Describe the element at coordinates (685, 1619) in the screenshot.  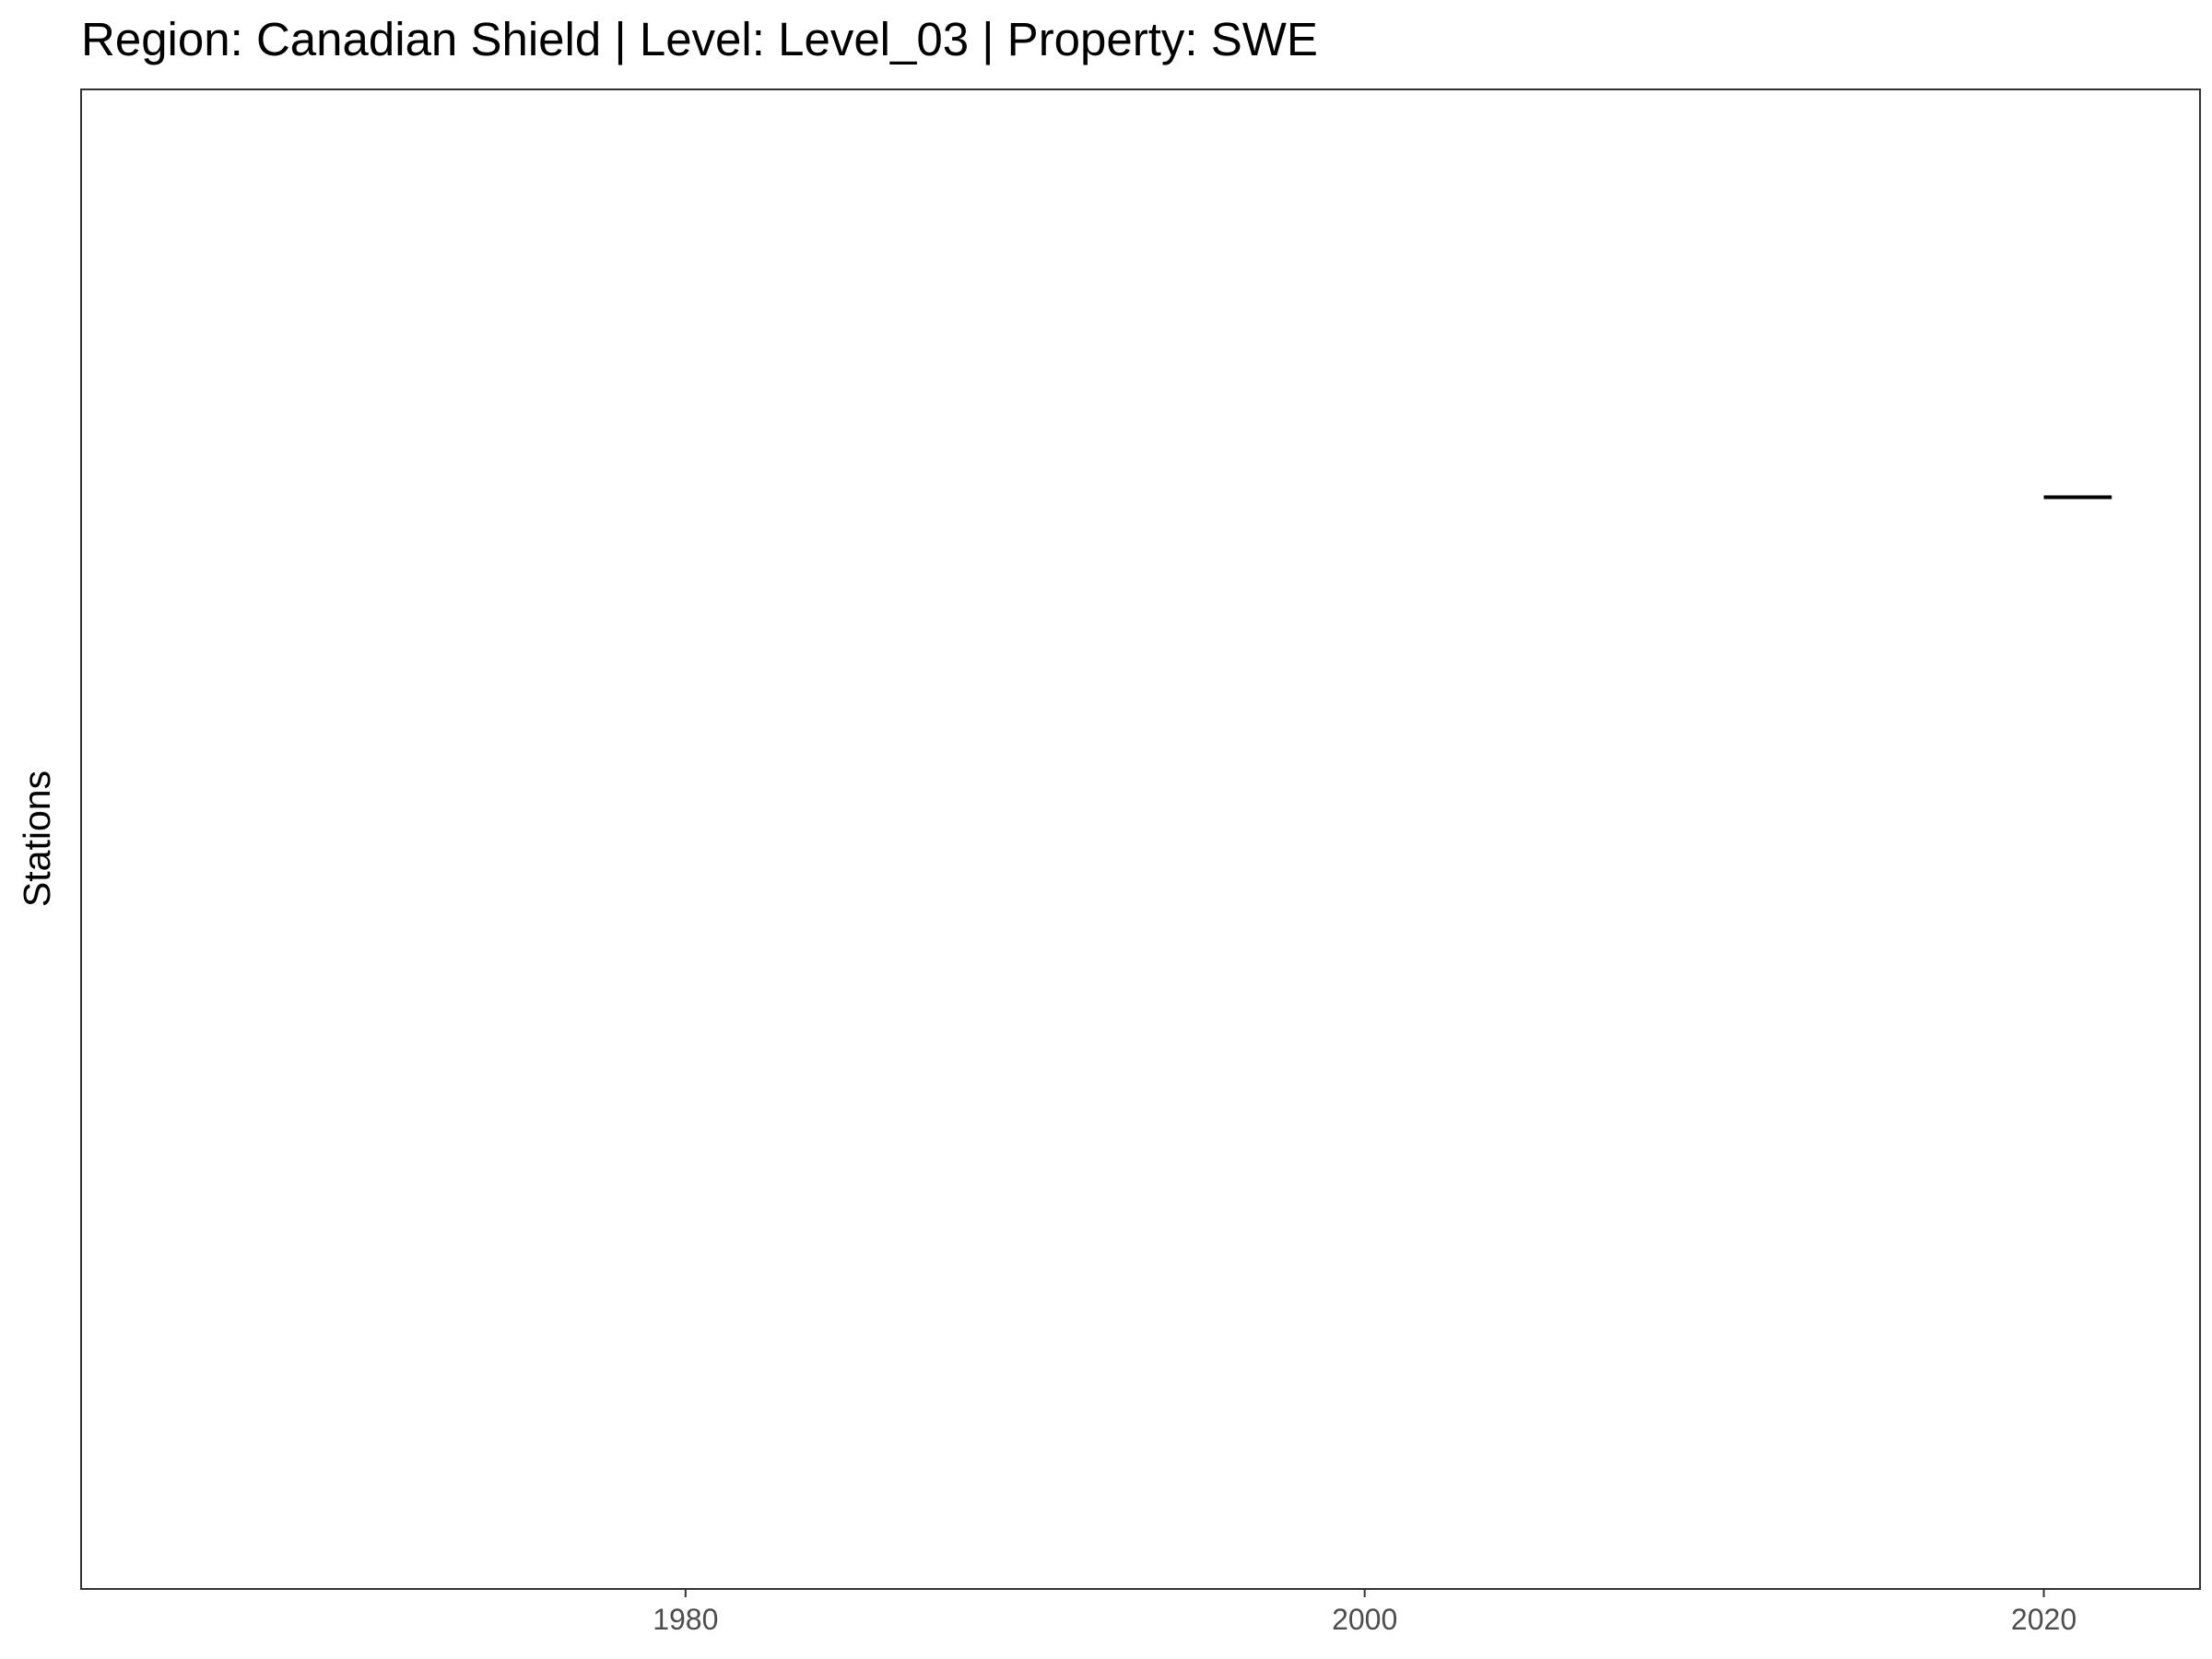
I see `x-tick-label: 1980` at that location.